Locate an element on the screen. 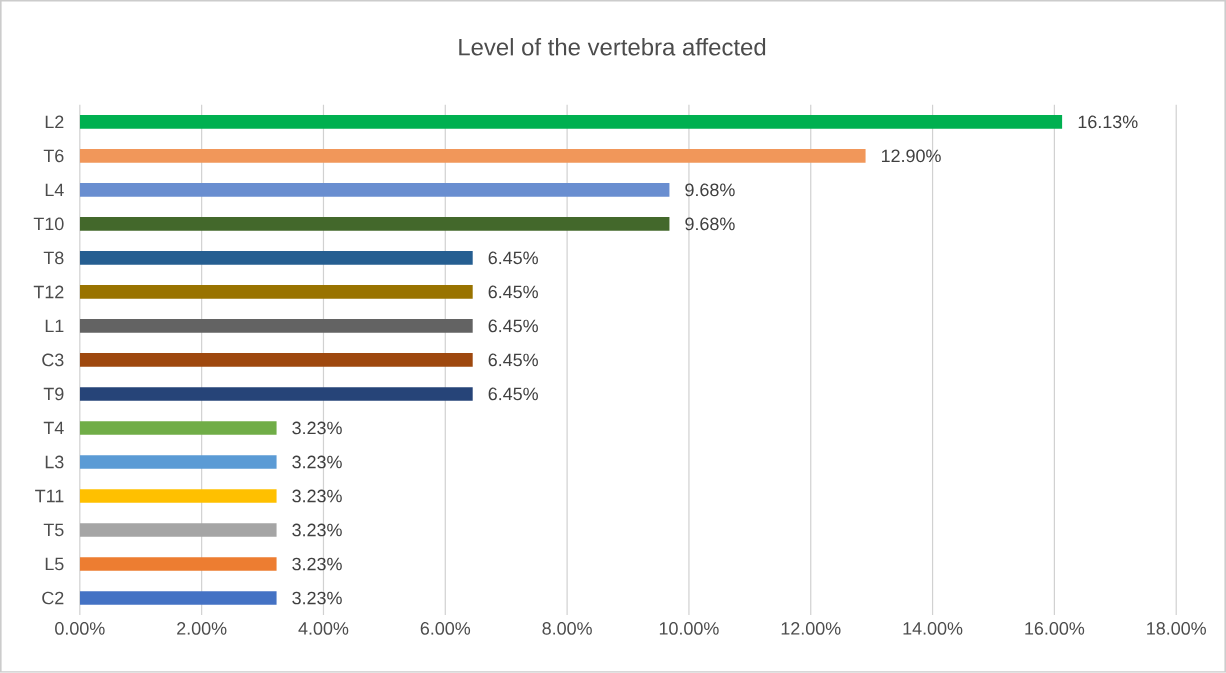 The image size is (1226, 673). y-tick-label: L3 is located at coordinates (54, 462).